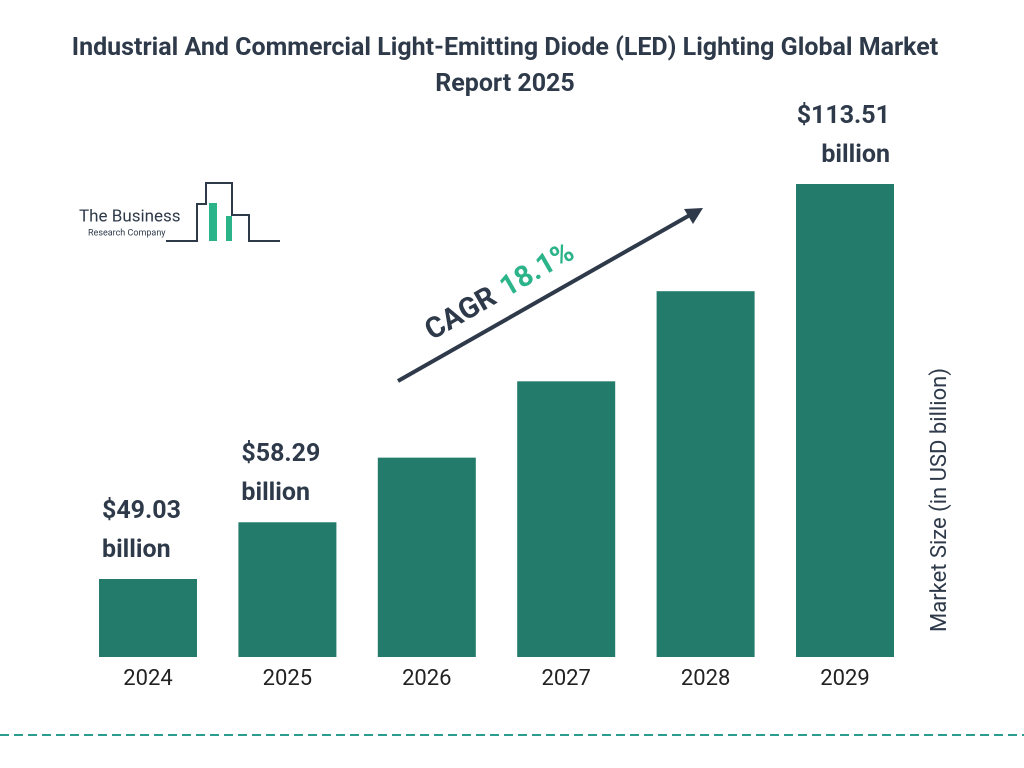 Image resolution: width=1024 pixels, height=768 pixels. Describe the element at coordinates (693, 216) in the screenshot. I see `cagr-arrowhead` at that location.